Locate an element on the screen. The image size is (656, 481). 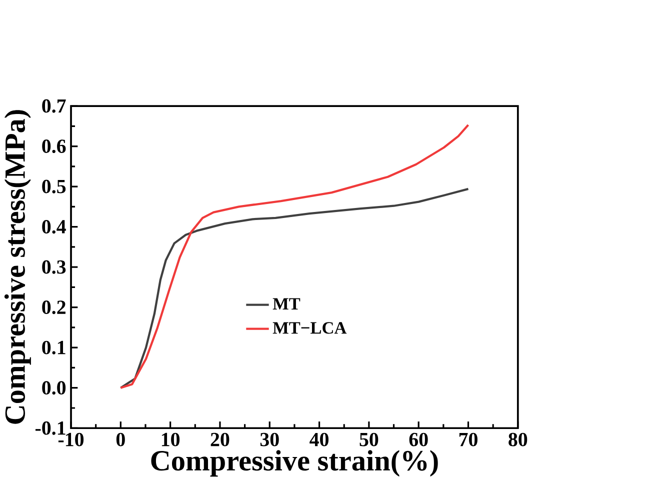
x-tick-label: 80 is located at coordinates (518, 439).